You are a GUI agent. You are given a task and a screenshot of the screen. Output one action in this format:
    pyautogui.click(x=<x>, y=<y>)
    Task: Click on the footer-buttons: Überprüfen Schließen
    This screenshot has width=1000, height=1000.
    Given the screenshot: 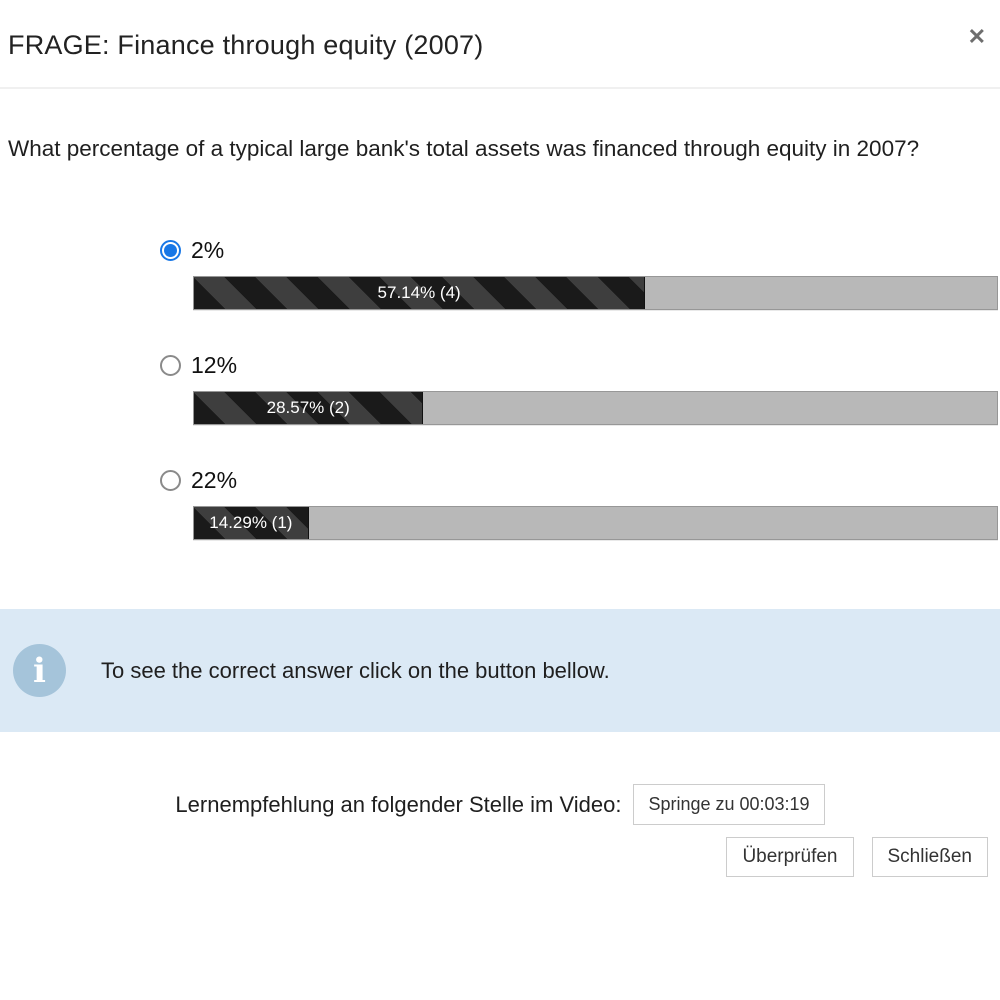 What is the action you would take?
    pyautogui.click(x=500, y=857)
    